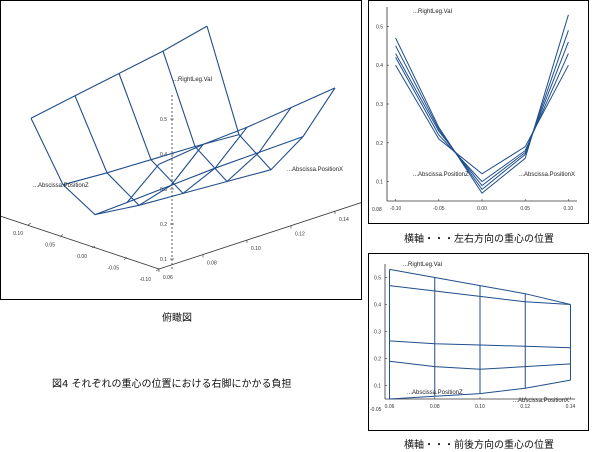 This screenshot has height=452, width=600. What do you see at coordinates (82, 257) in the screenshot?
I see `z-tick-label: 0.00` at bounding box center [82, 257].